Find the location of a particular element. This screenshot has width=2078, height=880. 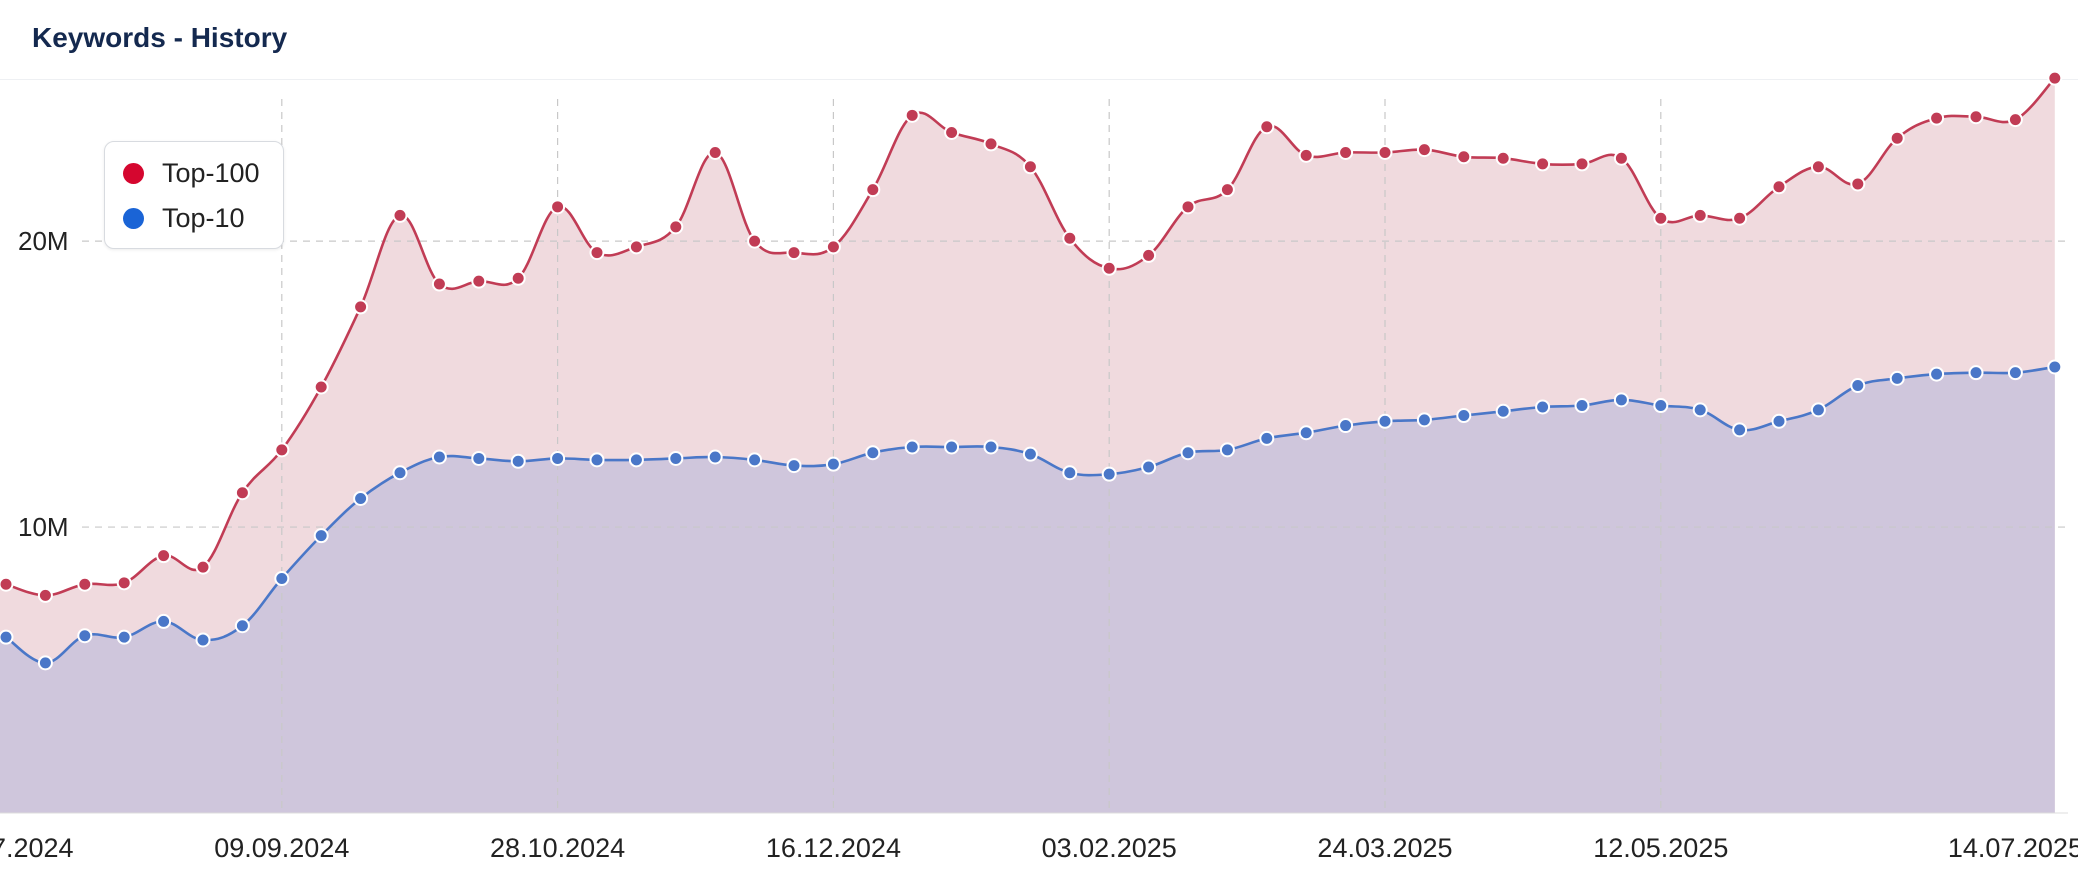

legend-item-top-10: Top-10 is located at coordinates (184, 218).